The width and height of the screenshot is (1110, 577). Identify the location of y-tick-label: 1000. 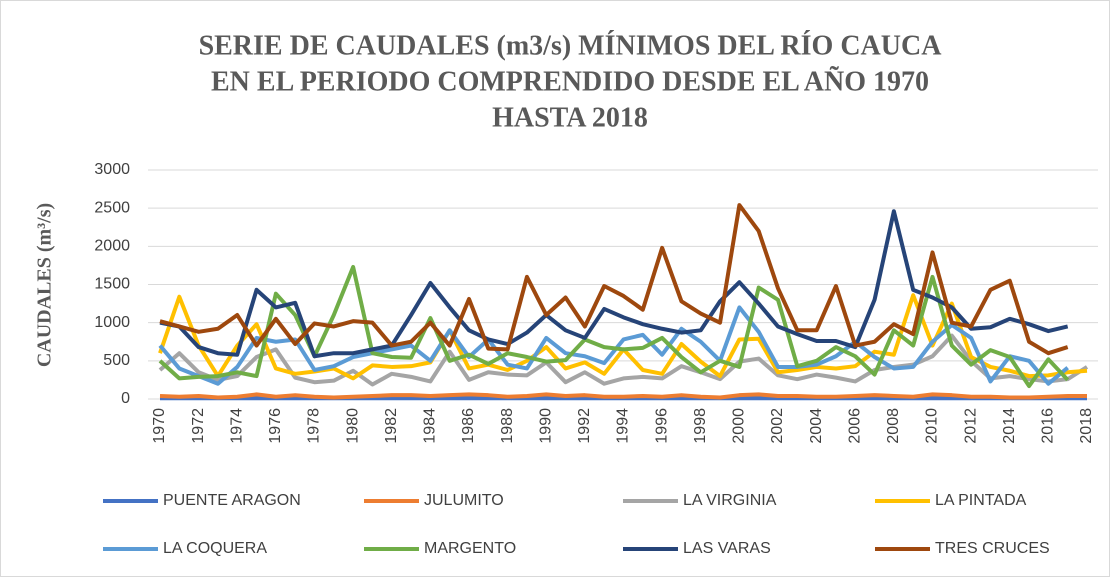
(112, 322).